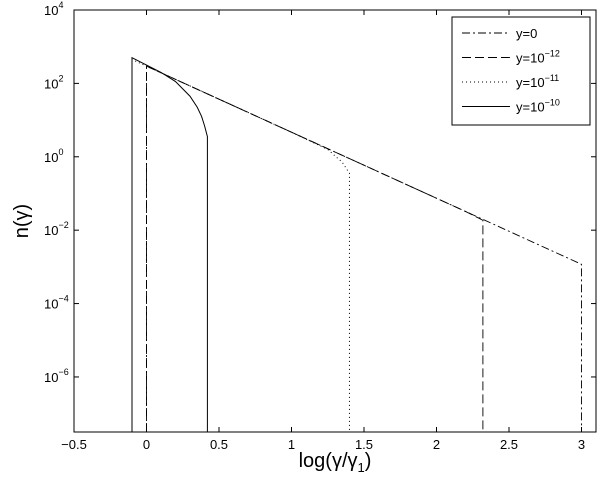  Describe the element at coordinates (328, 461) in the screenshot. I see `x-axis-label-main: log(γ/γ` at that location.